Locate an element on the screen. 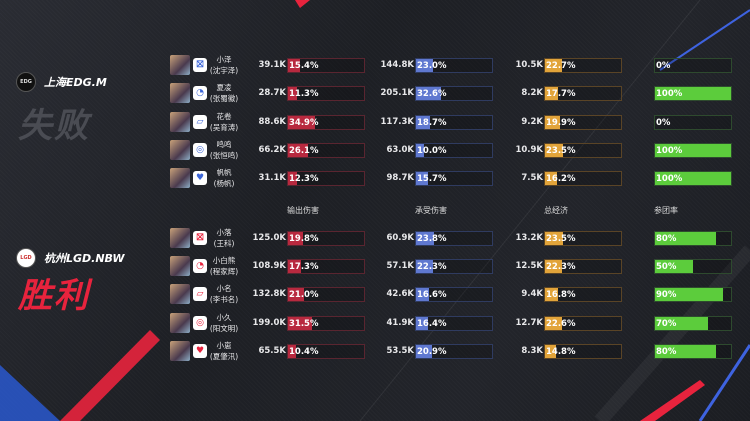  player-name-block: 小名 (李书名) is located at coordinates (224, 294).